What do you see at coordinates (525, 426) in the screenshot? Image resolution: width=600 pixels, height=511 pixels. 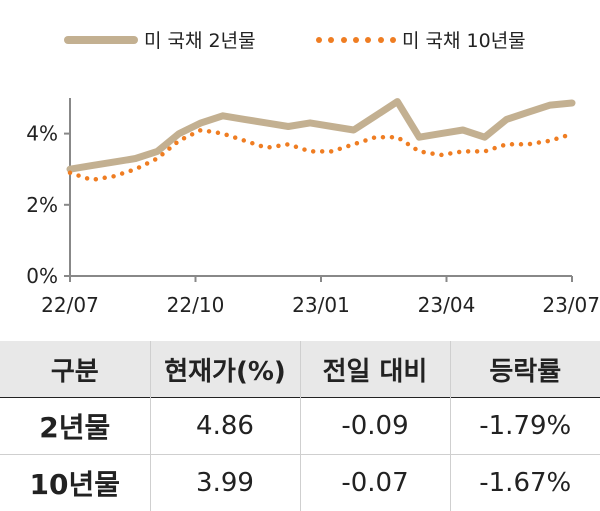 I see `cell-rate: -1.79%` at bounding box center [525, 426].